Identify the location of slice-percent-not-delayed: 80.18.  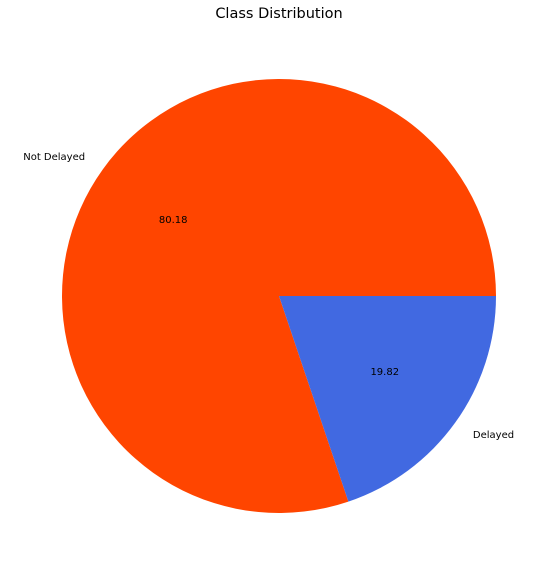
(173, 220).